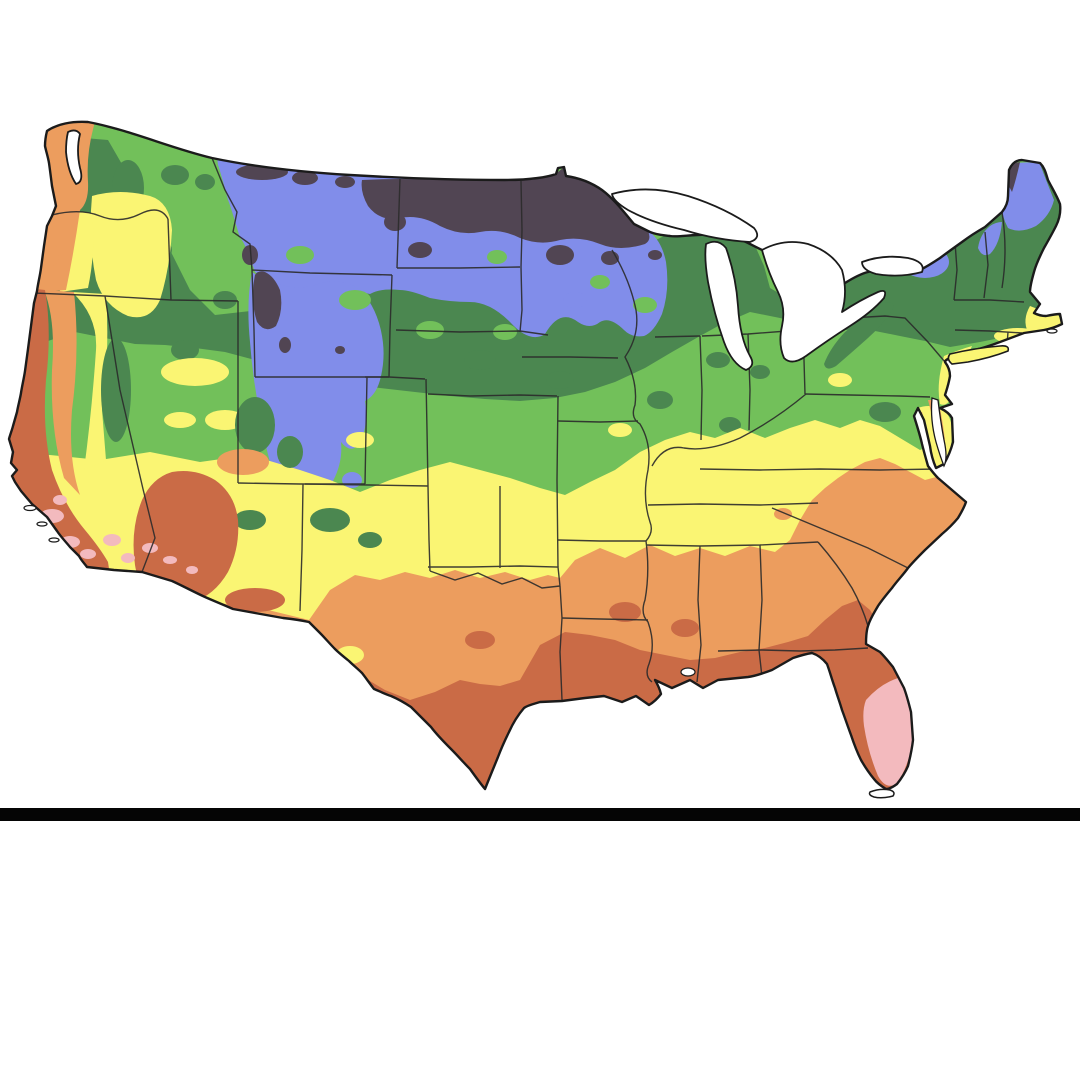 The width and height of the screenshot is (1080, 1080). Describe the element at coordinates (685, 215) in the screenshot. I see `lake-superior` at that location.